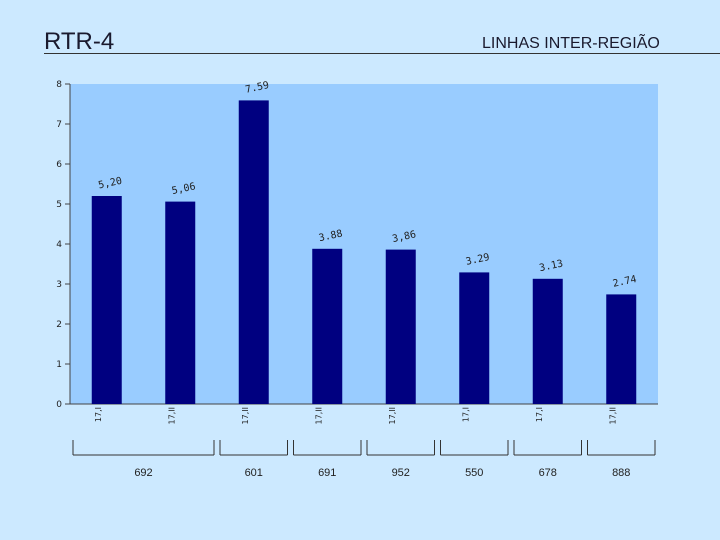  I want to click on value-label: 3.29, so click(478, 260).